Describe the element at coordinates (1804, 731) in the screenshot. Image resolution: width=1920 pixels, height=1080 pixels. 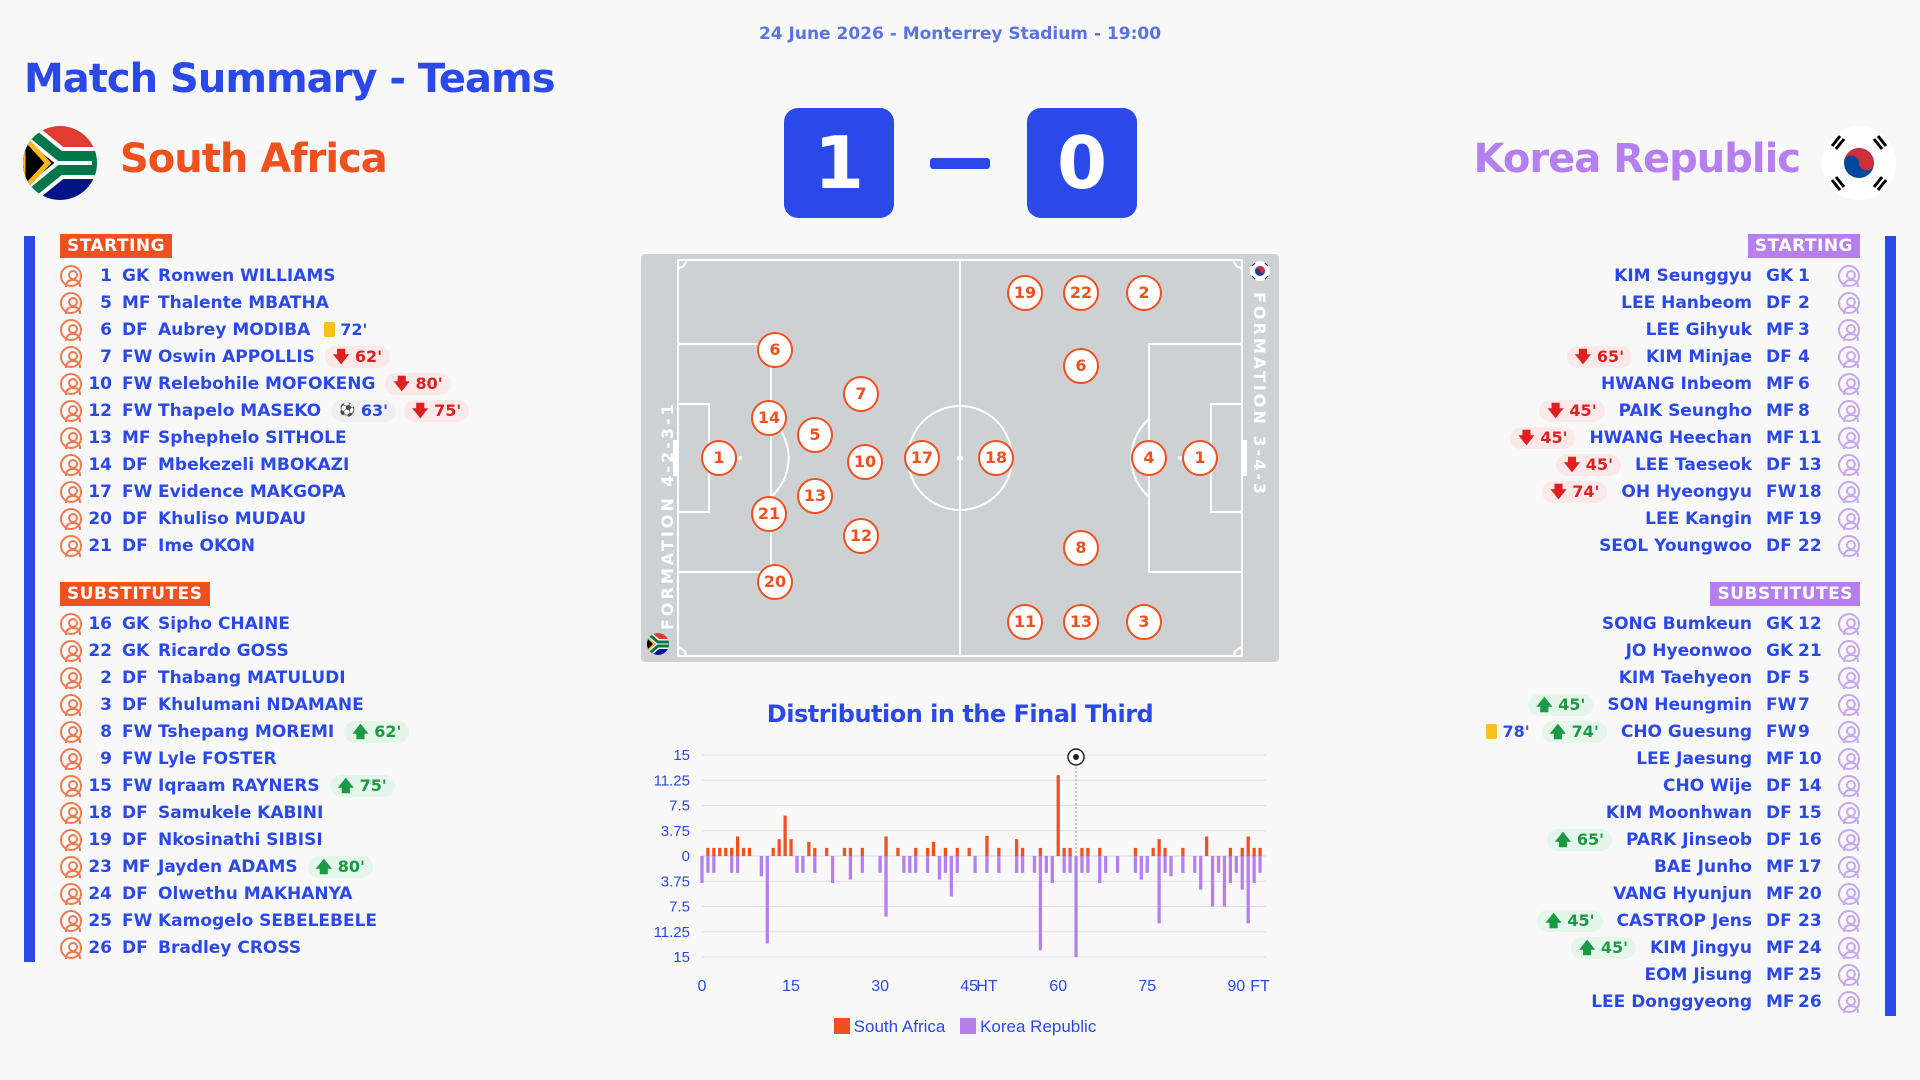
I see `player-number: 9` at that location.